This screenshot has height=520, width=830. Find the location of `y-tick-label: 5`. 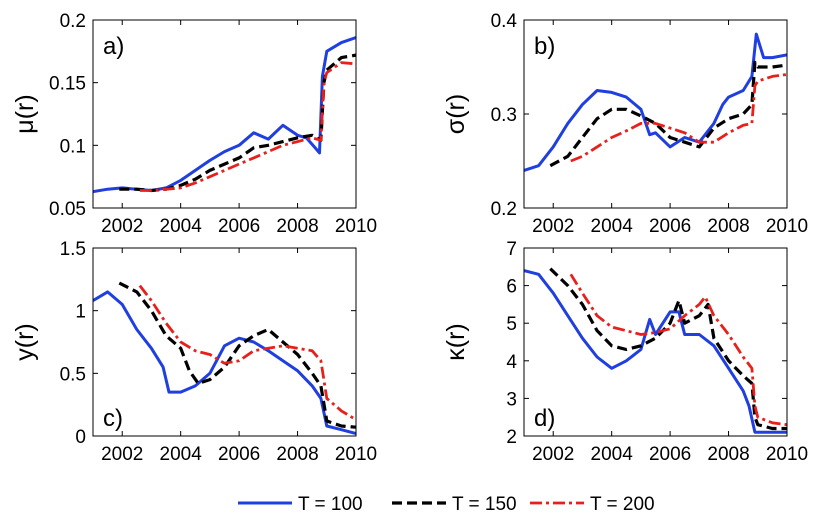

y-tick-label: 5 is located at coordinates (511, 324).